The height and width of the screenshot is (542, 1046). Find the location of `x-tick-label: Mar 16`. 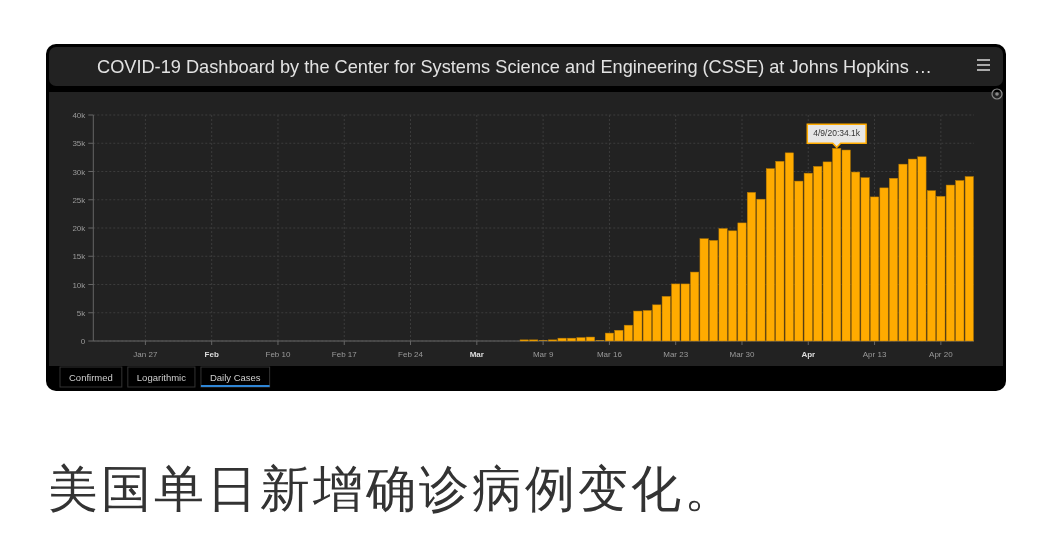

x-tick-label: Mar 16 is located at coordinates (609, 354).